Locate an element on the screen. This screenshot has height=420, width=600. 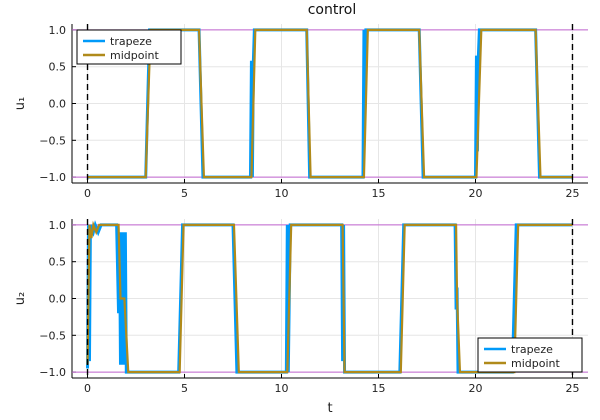
y-axis-label: u₁ is located at coordinates (20, 103).